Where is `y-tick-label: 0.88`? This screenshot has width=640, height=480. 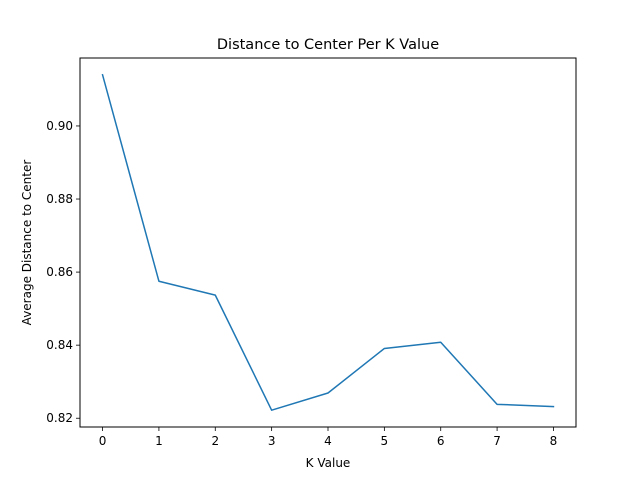 y-tick-label: 0.88 is located at coordinates (59, 199).